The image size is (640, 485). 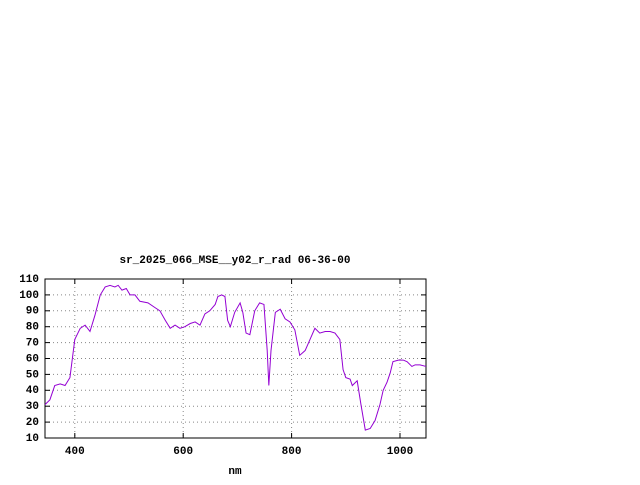 I want to click on x-tick-label: 600, so click(x=183, y=452).